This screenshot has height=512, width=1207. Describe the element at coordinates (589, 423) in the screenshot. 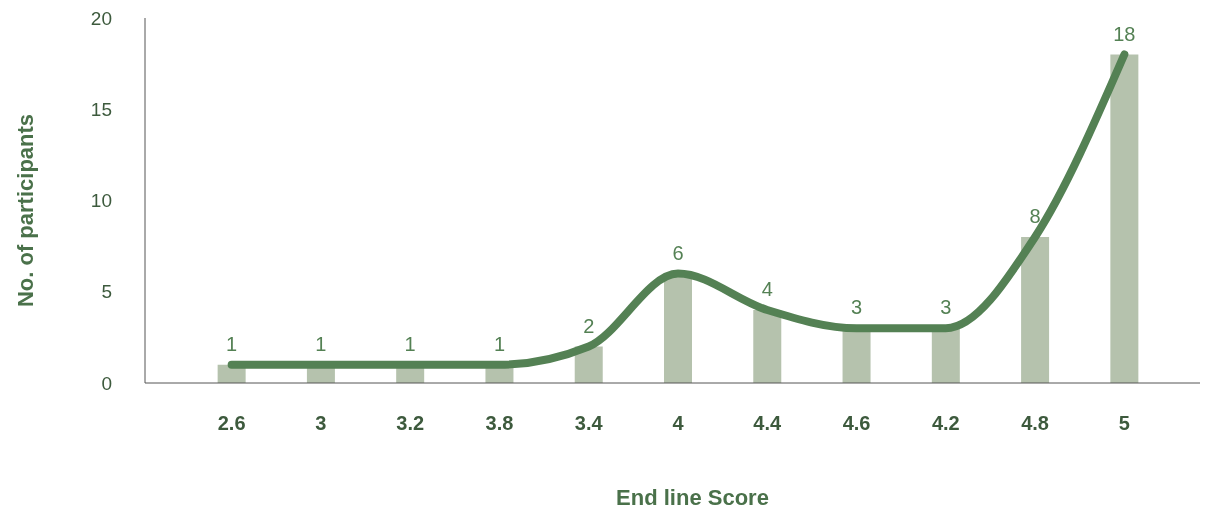

I see `x-tick-label: 3.4` at that location.